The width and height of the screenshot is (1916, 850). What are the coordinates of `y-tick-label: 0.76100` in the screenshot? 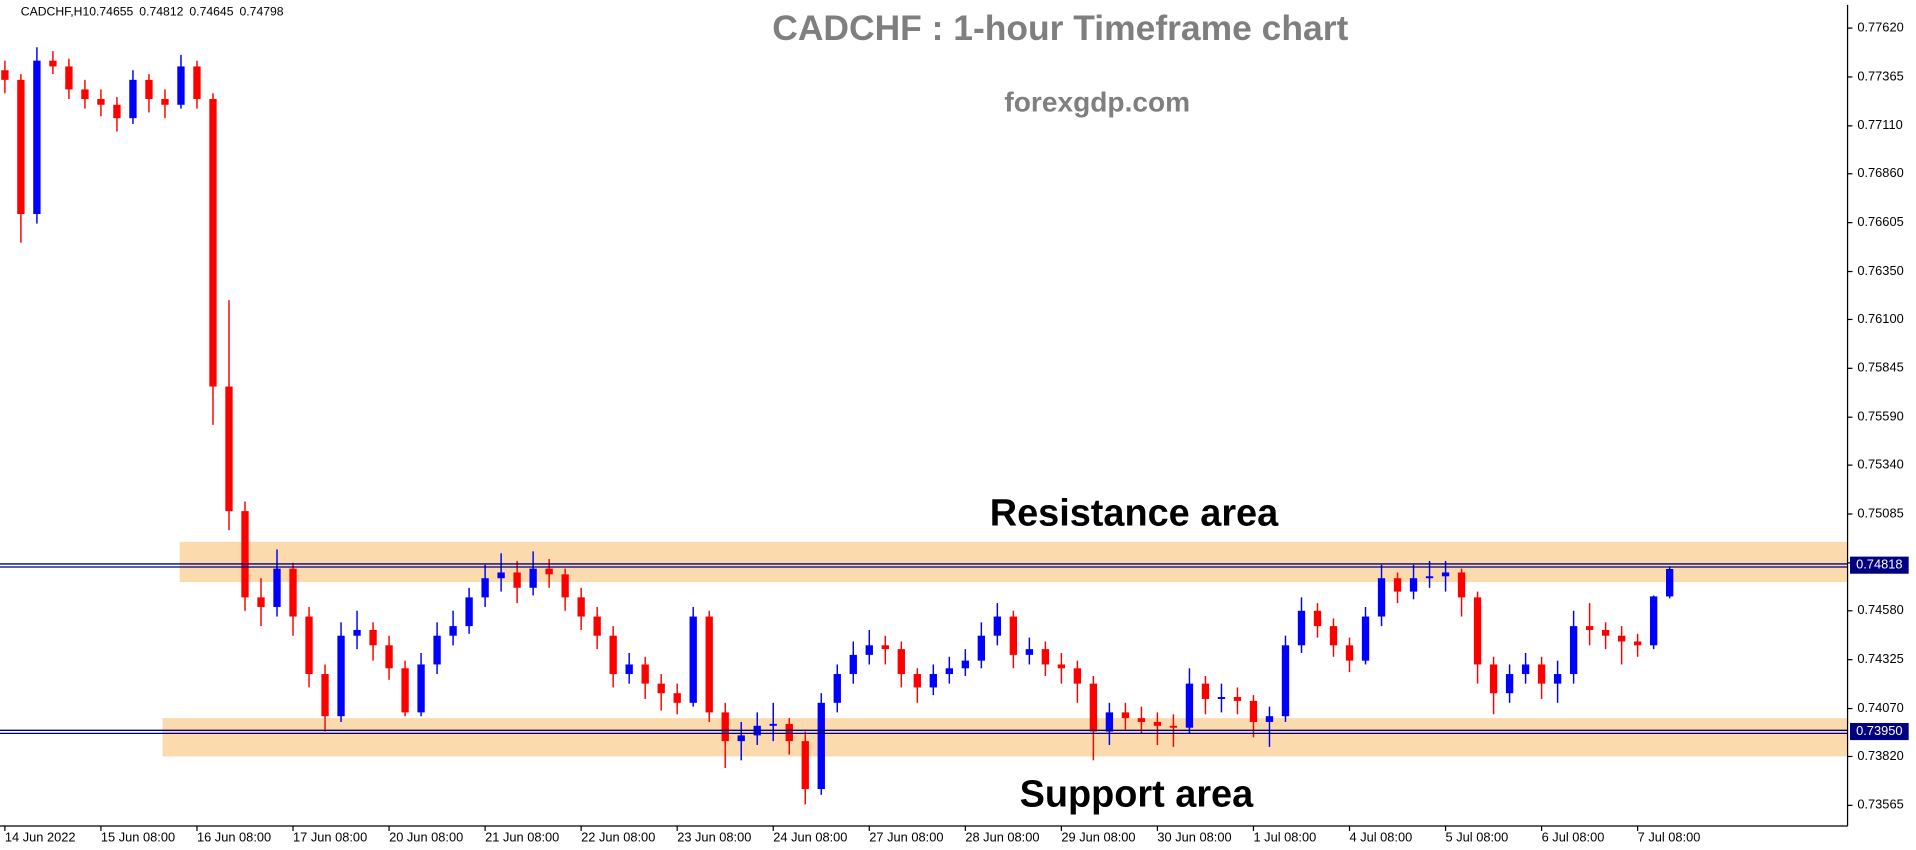 It's located at (1880, 318).